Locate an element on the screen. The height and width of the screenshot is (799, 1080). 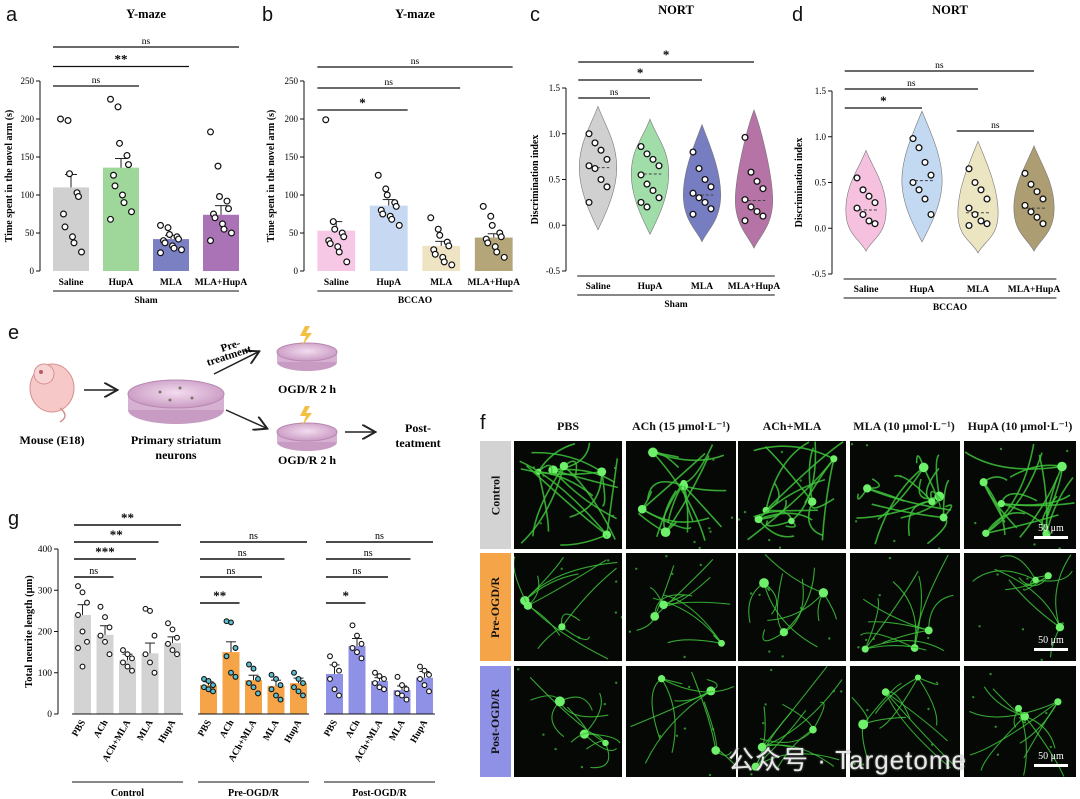
scale-bar: 50 μm is located at coordinates (1051, 759).